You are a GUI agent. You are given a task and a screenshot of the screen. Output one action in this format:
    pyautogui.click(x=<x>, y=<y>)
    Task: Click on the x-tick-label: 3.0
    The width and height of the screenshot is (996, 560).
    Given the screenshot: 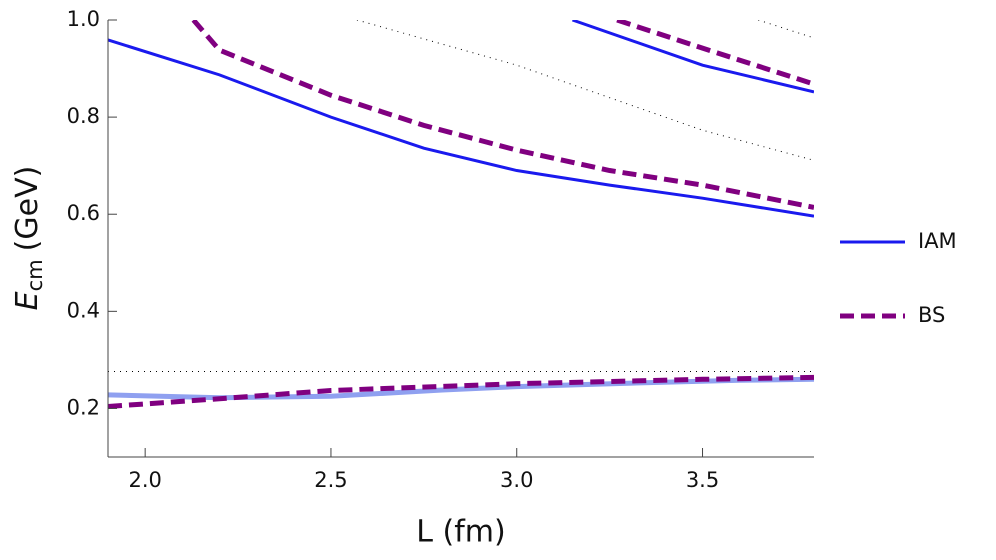 What is the action you would take?
    pyautogui.click(x=516, y=480)
    